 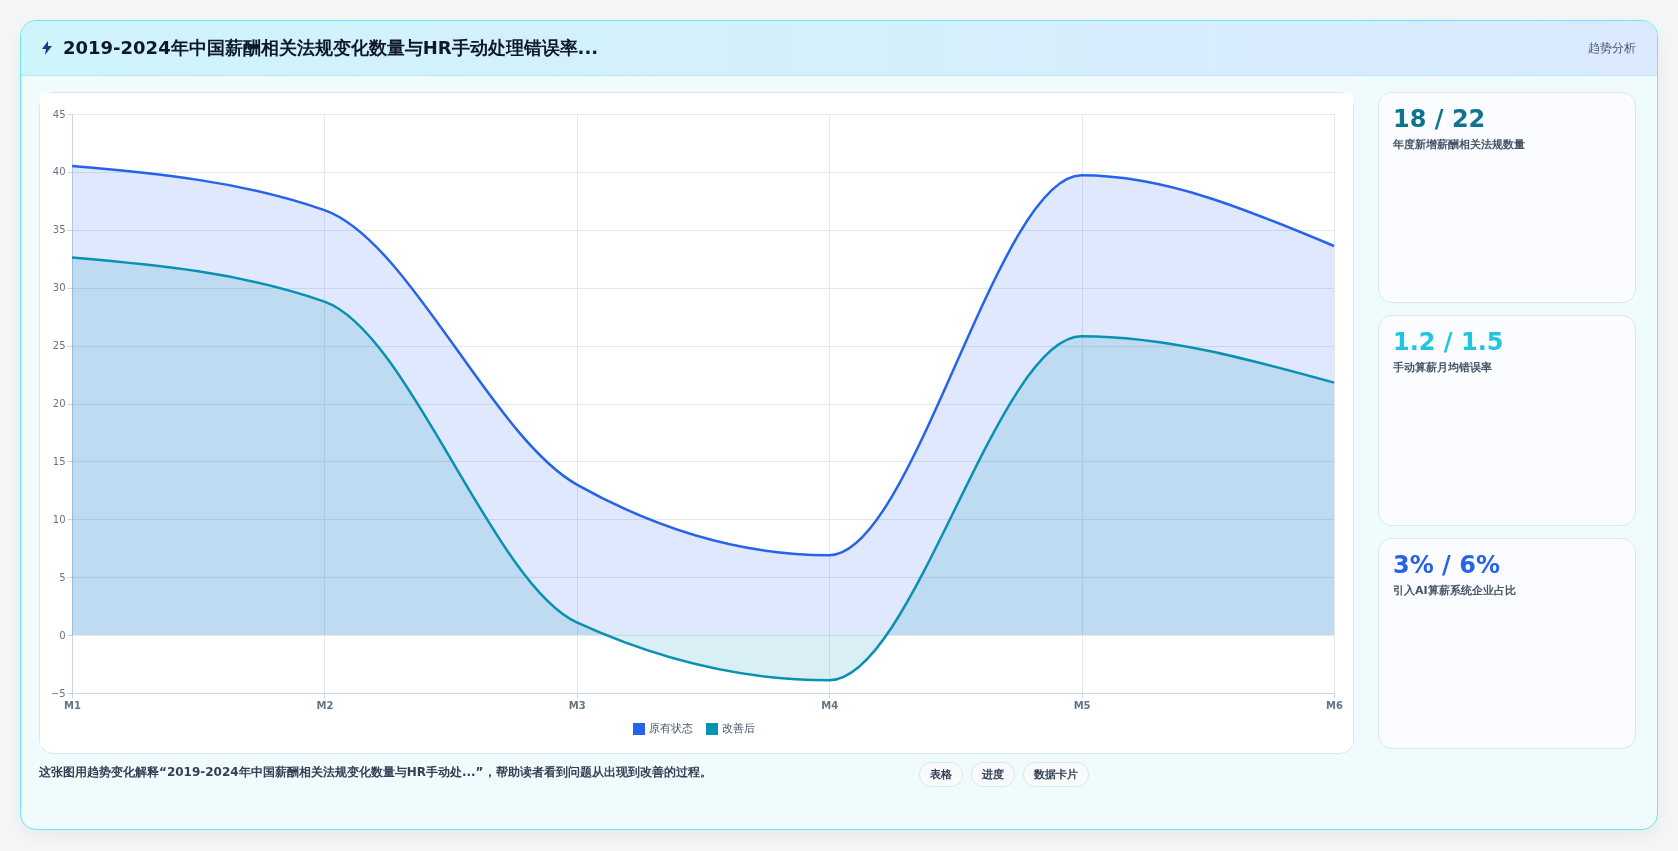 I want to click on y-tick-label: 15, so click(x=59, y=461).